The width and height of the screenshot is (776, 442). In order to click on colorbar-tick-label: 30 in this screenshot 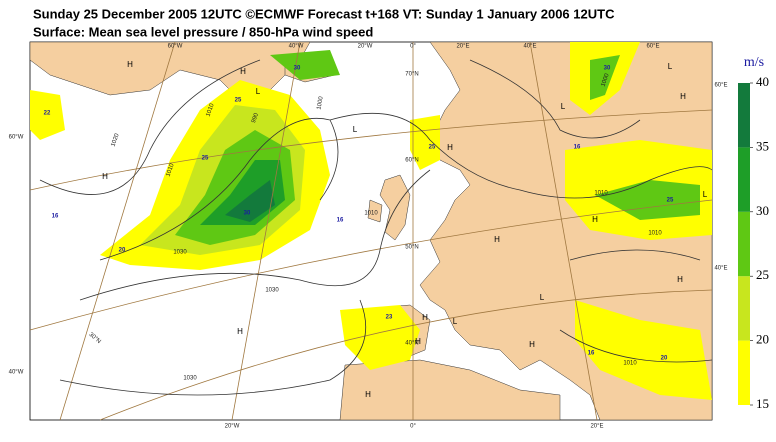, I will do `click(762, 210)`.